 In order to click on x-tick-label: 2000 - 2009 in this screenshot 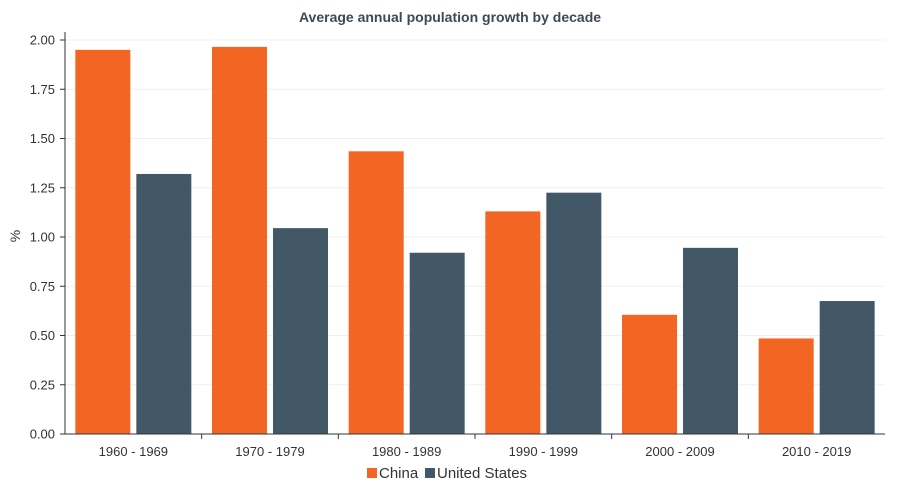, I will do `click(679, 451)`.